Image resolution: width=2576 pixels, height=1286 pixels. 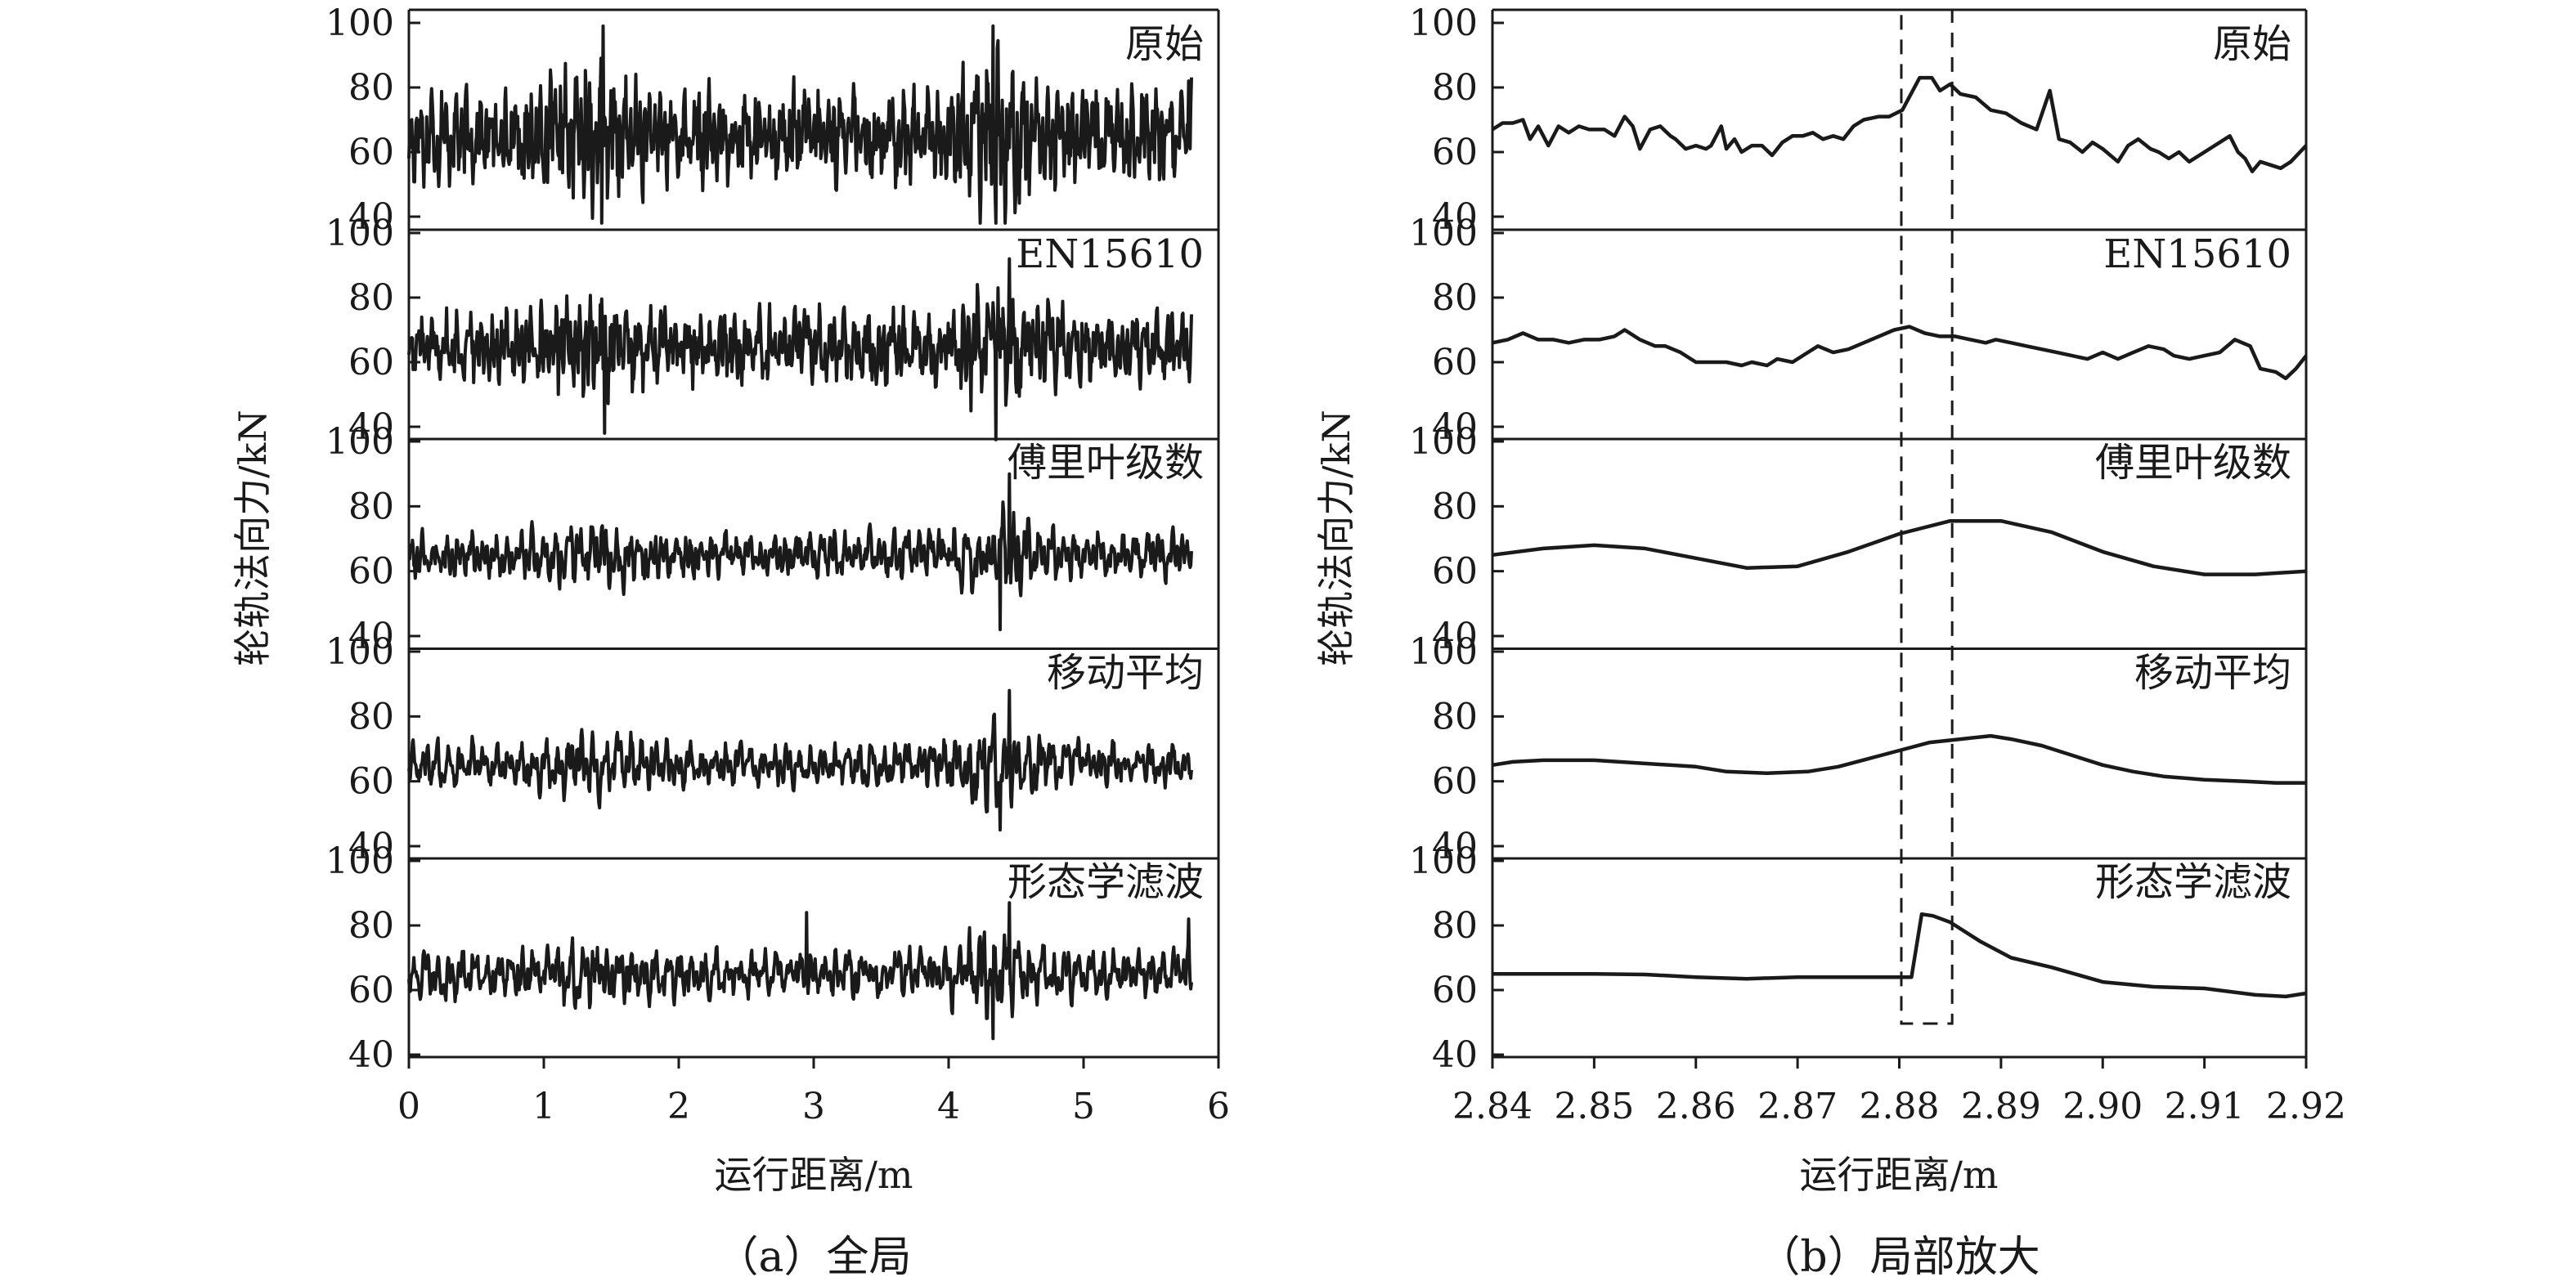 I want to click on x-tick-label: 5, so click(x=1083, y=1106).